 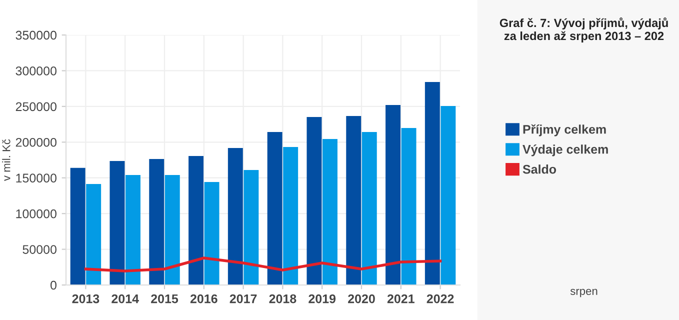 What do you see at coordinates (39, 249) in the screenshot?
I see `y-tick-label: 50000` at bounding box center [39, 249].